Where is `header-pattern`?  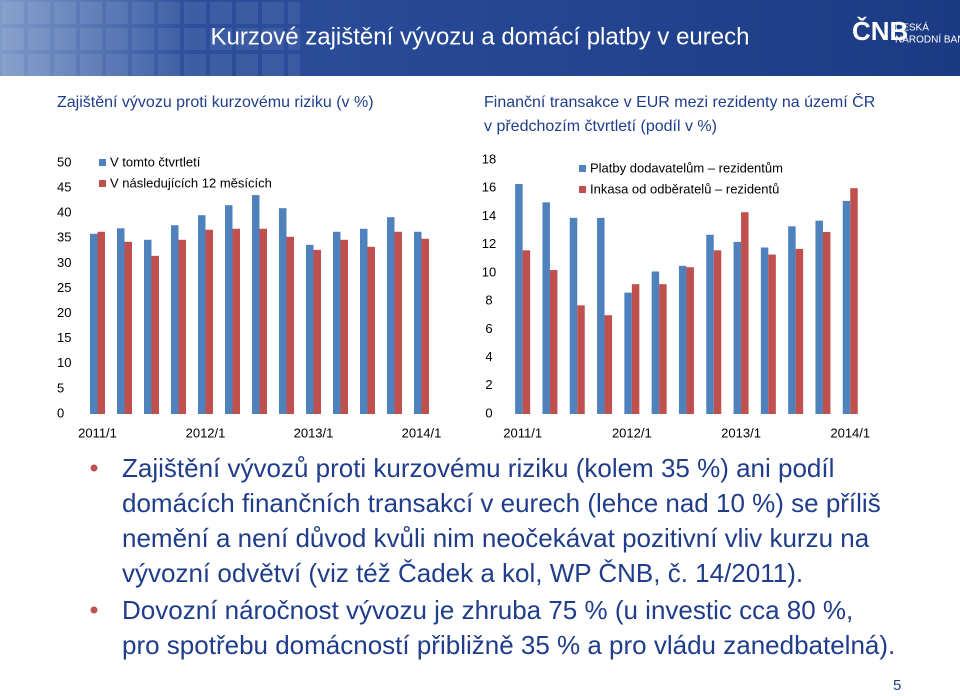
header-pattern is located at coordinates (150, 38).